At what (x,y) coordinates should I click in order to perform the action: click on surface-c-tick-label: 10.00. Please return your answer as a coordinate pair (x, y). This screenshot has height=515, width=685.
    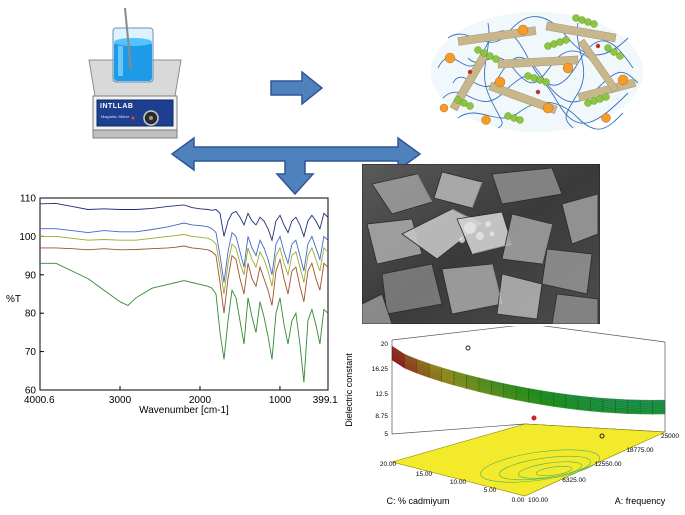
    Looking at the image, I should click on (458, 482).